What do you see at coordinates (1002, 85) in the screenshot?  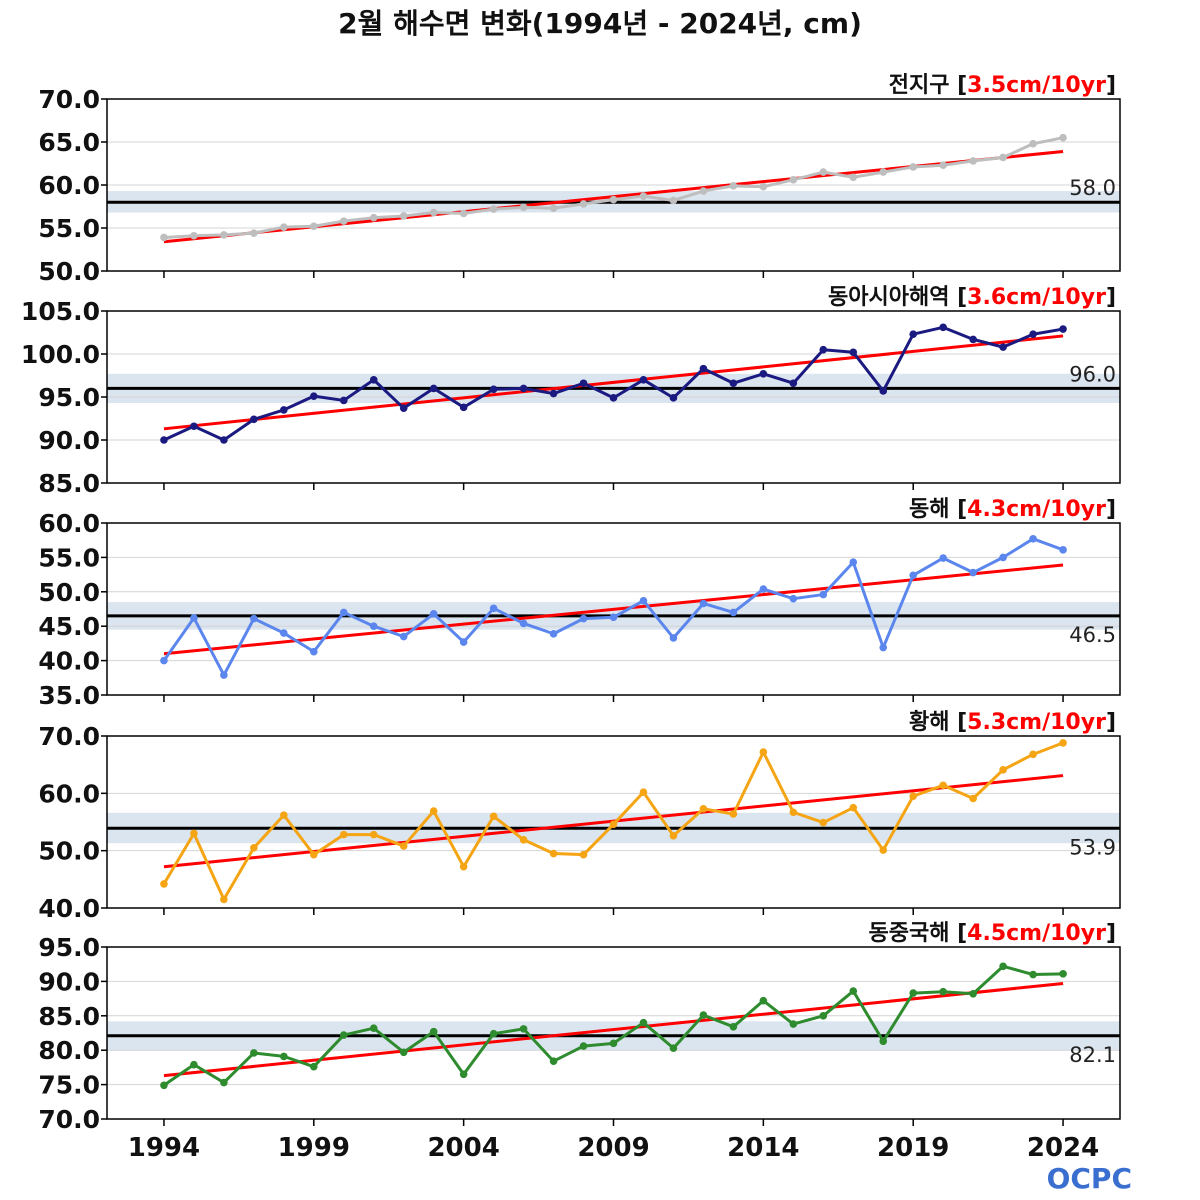 I see `panel-title: 전지구 [3.5cm/10yr]` at bounding box center [1002, 85].